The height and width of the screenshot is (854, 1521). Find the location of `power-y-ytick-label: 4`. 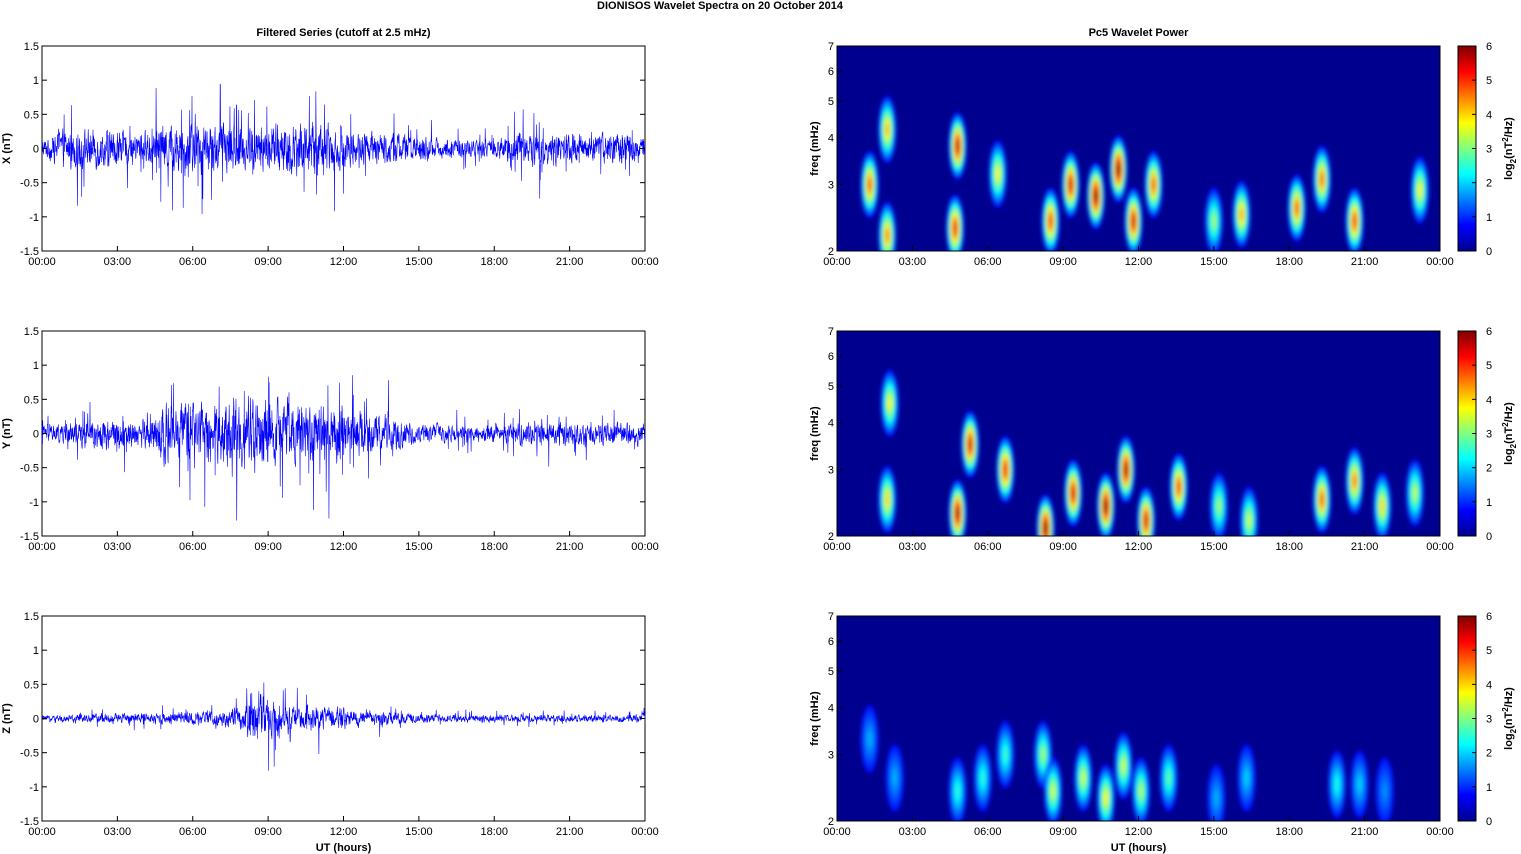

power-y-ytick-label: 4 is located at coordinates (831, 424).